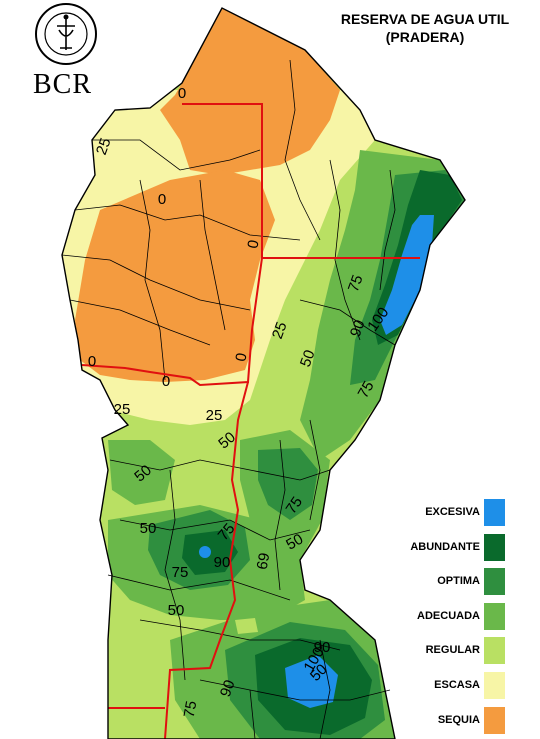 The height and width of the screenshot is (739, 540). I want to click on legend-item: ESCASA, so click(460, 686).